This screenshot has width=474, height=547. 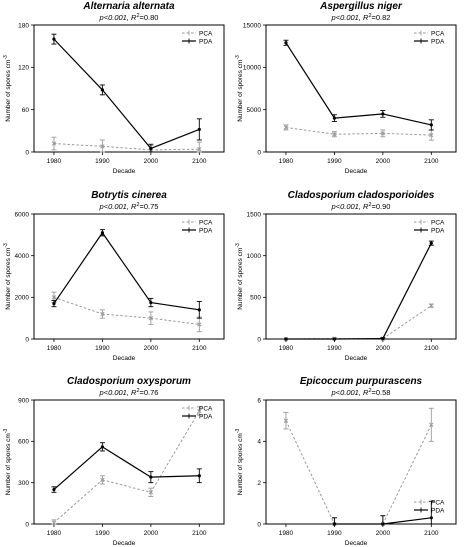 What do you see at coordinates (128, 6) in the screenshot?
I see `chart-title: Alternaria alternata` at bounding box center [128, 6].